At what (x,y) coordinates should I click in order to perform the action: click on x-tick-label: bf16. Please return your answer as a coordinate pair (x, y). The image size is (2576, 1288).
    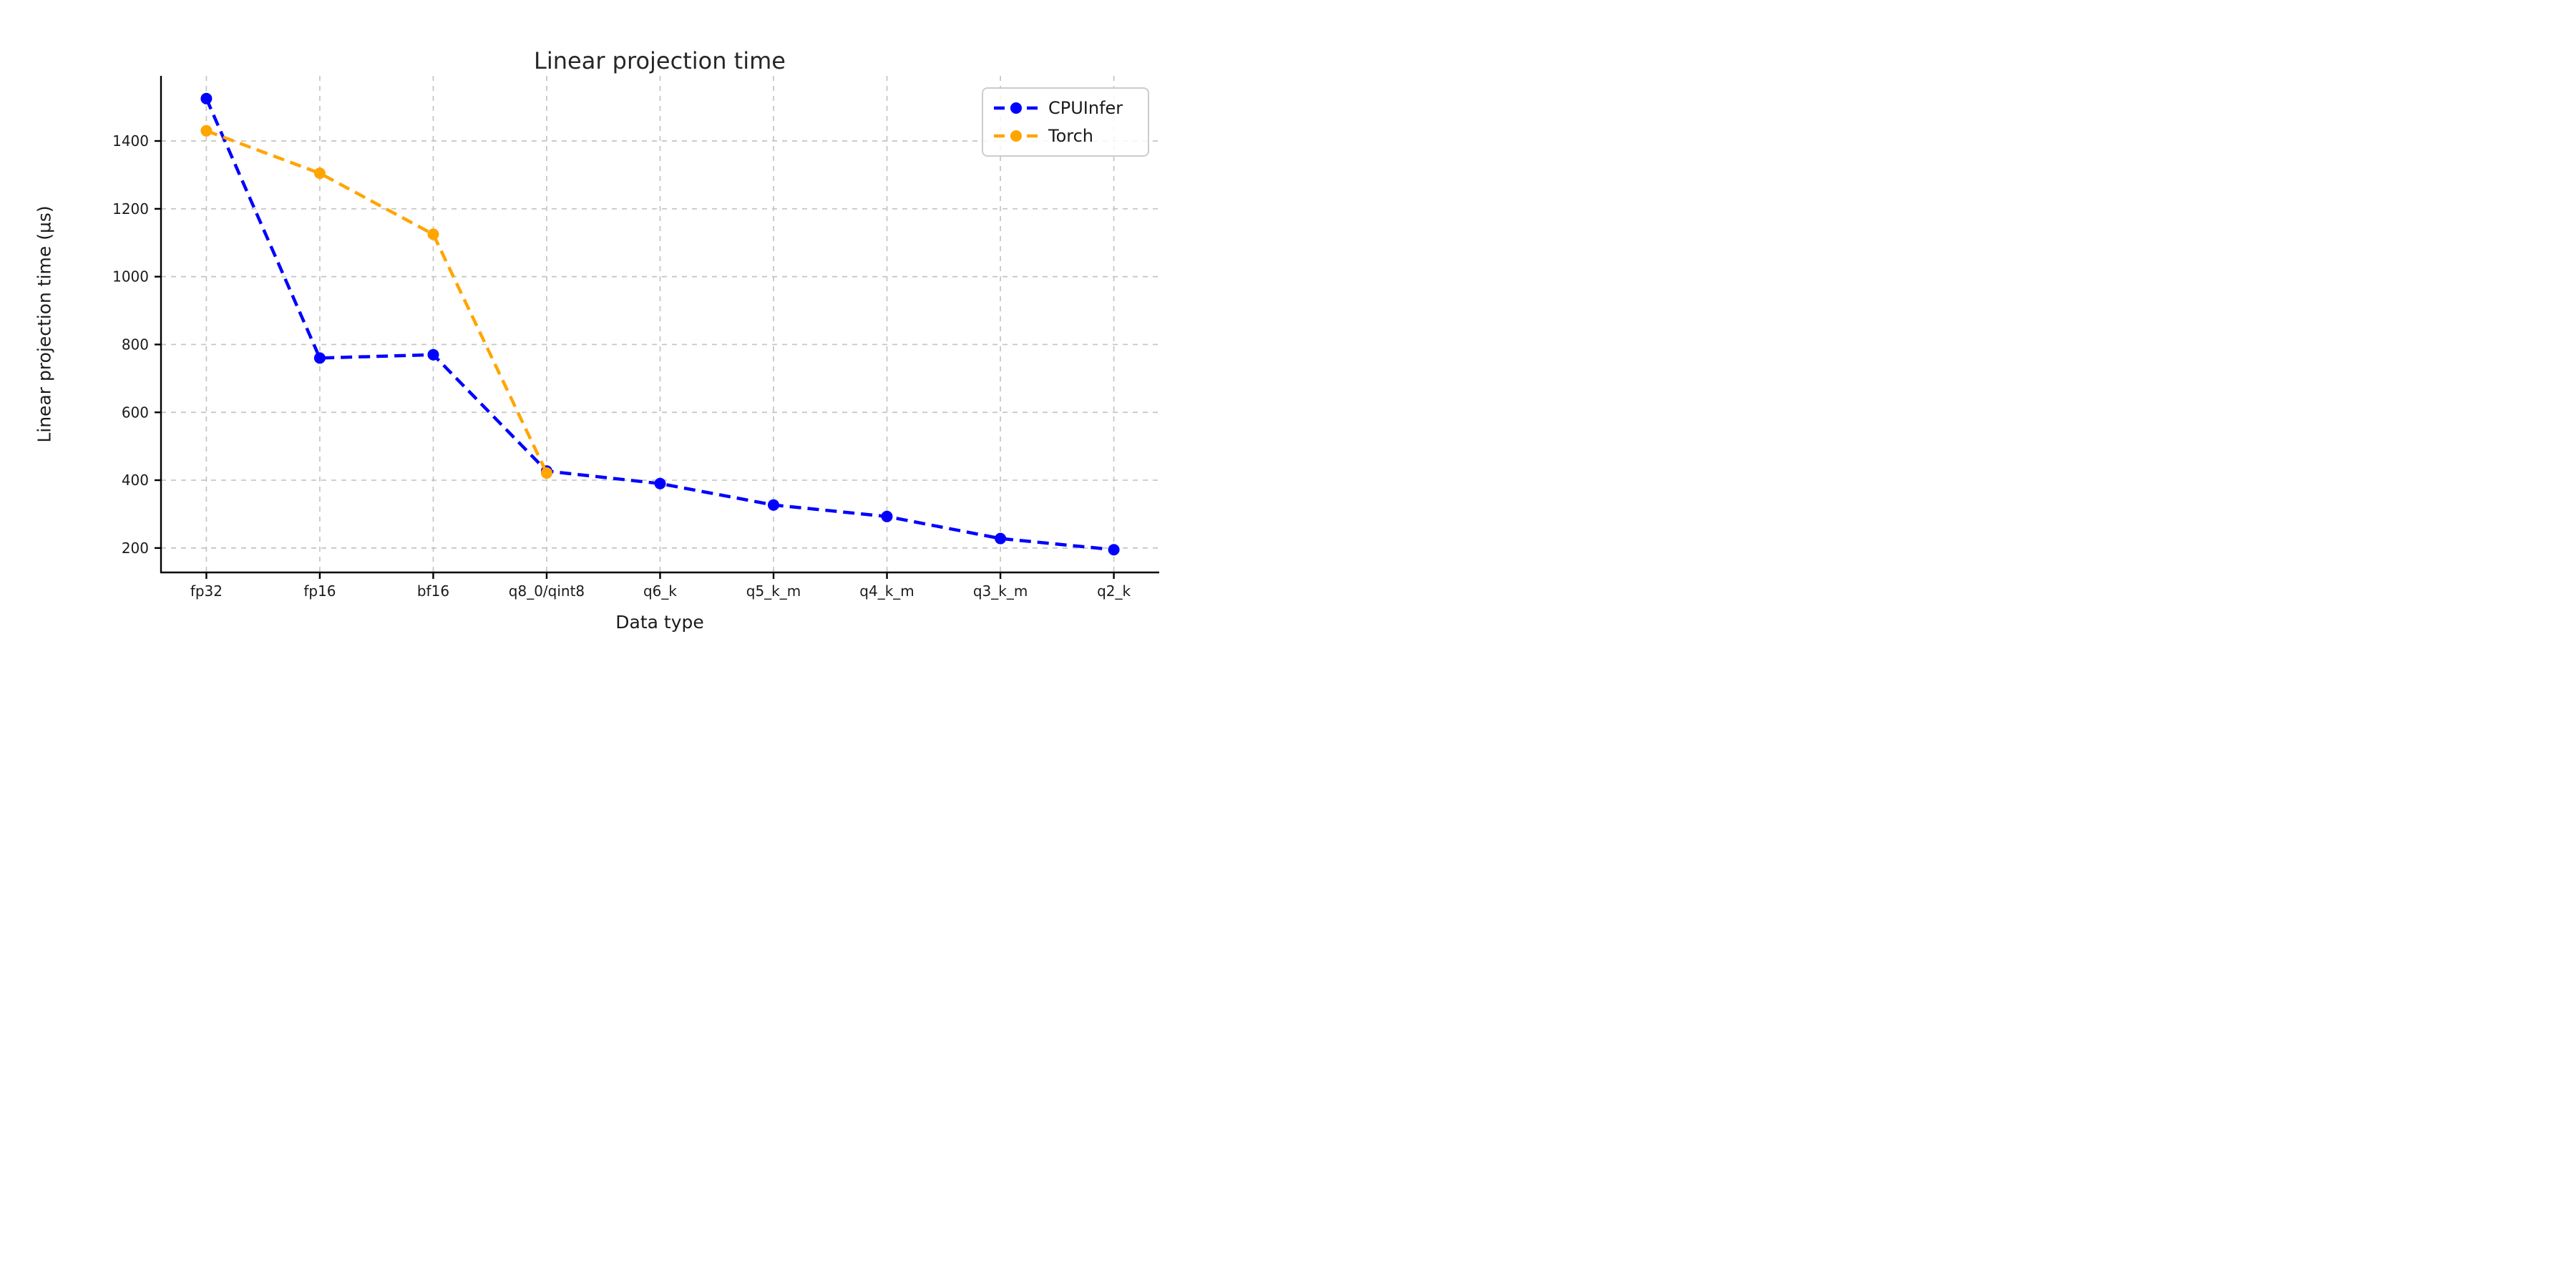
    Looking at the image, I should click on (433, 591).